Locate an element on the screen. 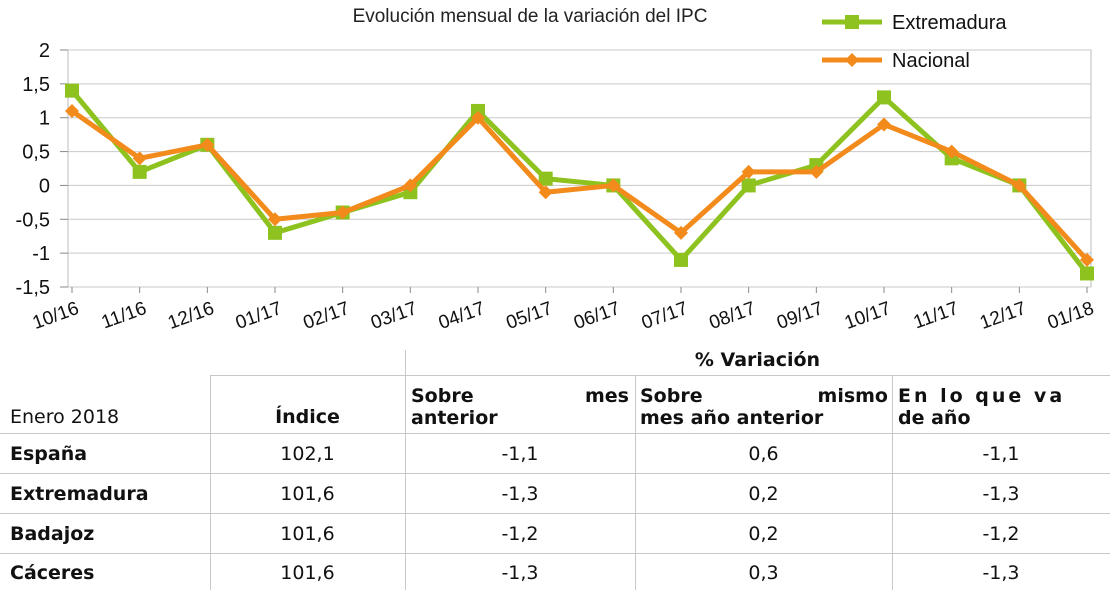 The image size is (1110, 590). col-header-prev-month-b: mes is located at coordinates (607, 396).